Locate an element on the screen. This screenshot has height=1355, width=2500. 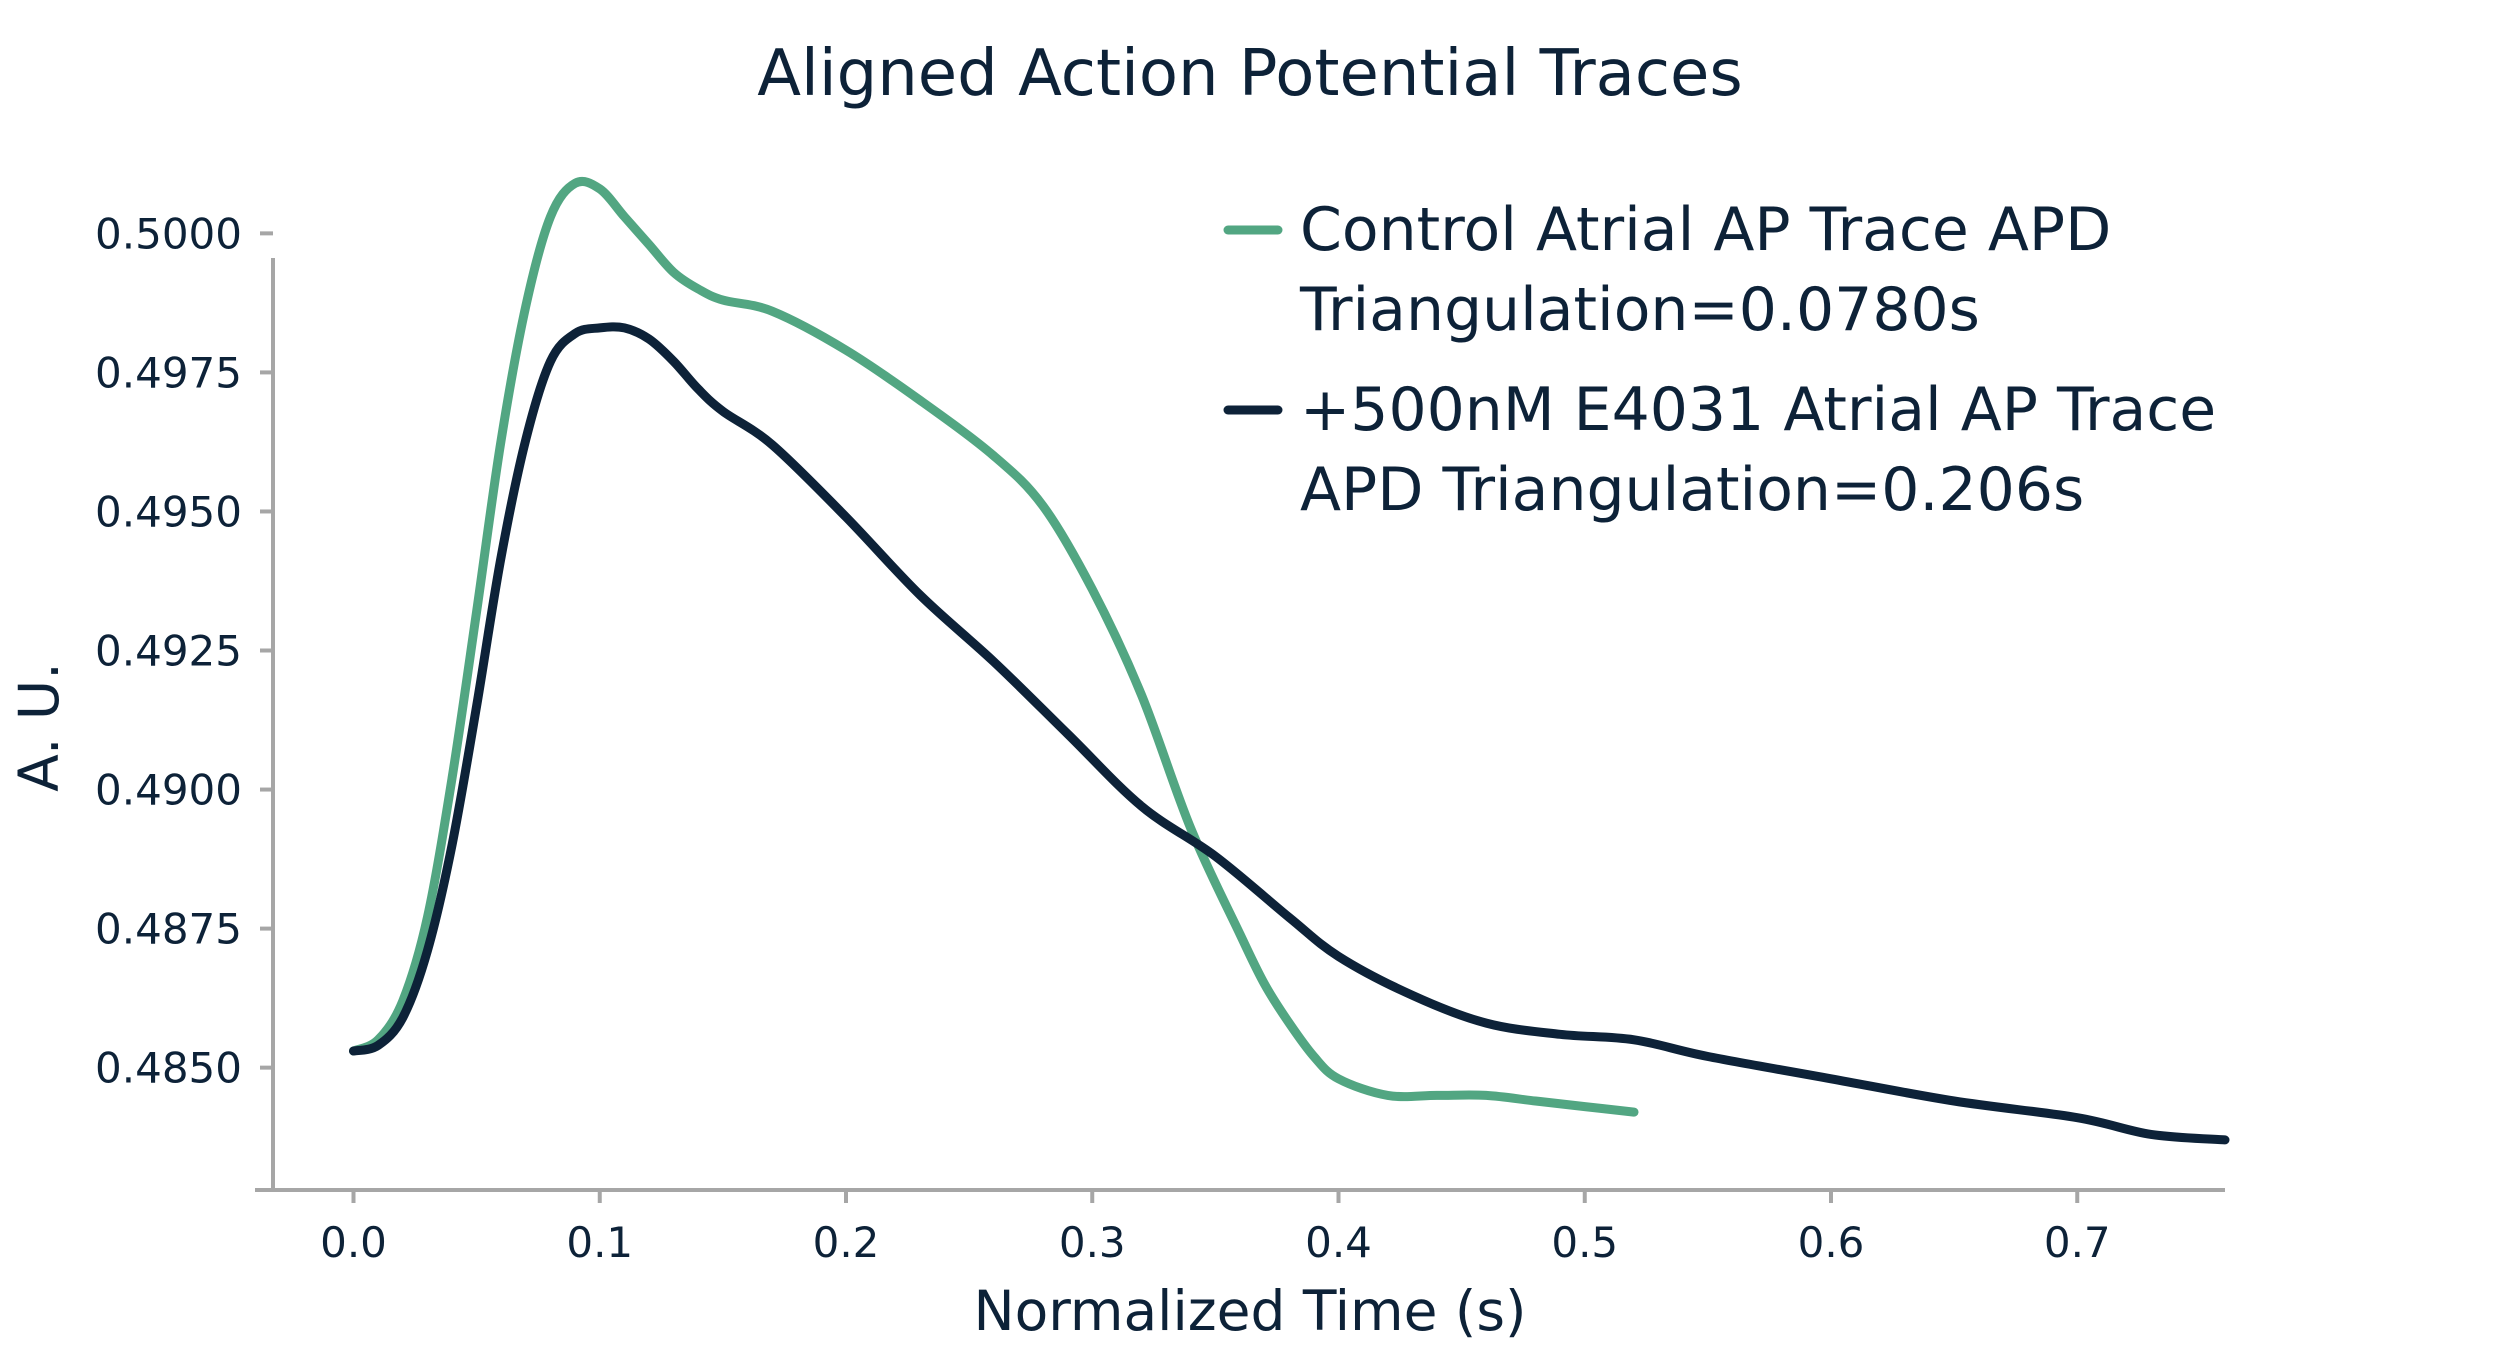
legend-label: +500nM E4031 Atrial AP Trace is located at coordinates (1758, 410).